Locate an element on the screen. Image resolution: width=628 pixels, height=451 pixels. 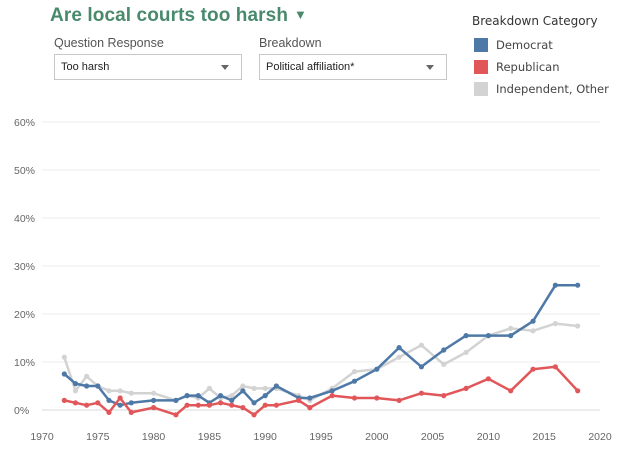
legend-label: Independent, Other is located at coordinates (552, 89).